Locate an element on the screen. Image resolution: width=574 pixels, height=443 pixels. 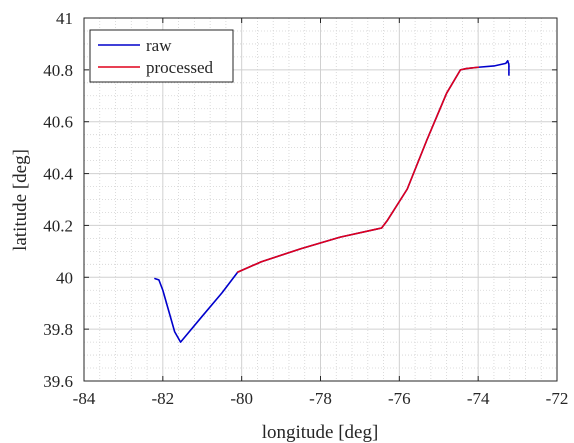
x-tick-label: -78 is located at coordinates (320, 398).